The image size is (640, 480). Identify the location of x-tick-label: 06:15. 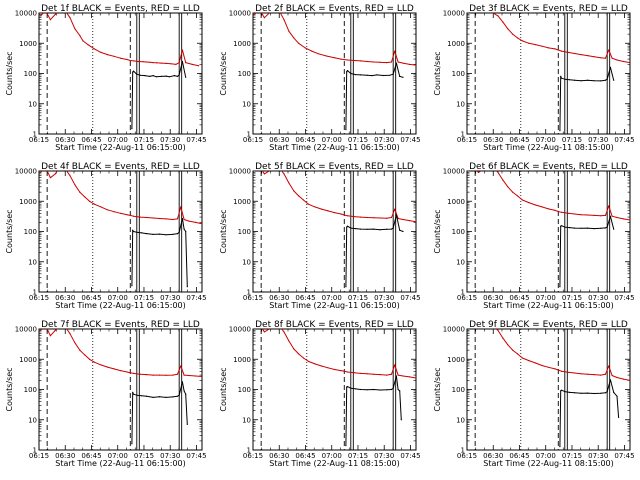
(253, 298).